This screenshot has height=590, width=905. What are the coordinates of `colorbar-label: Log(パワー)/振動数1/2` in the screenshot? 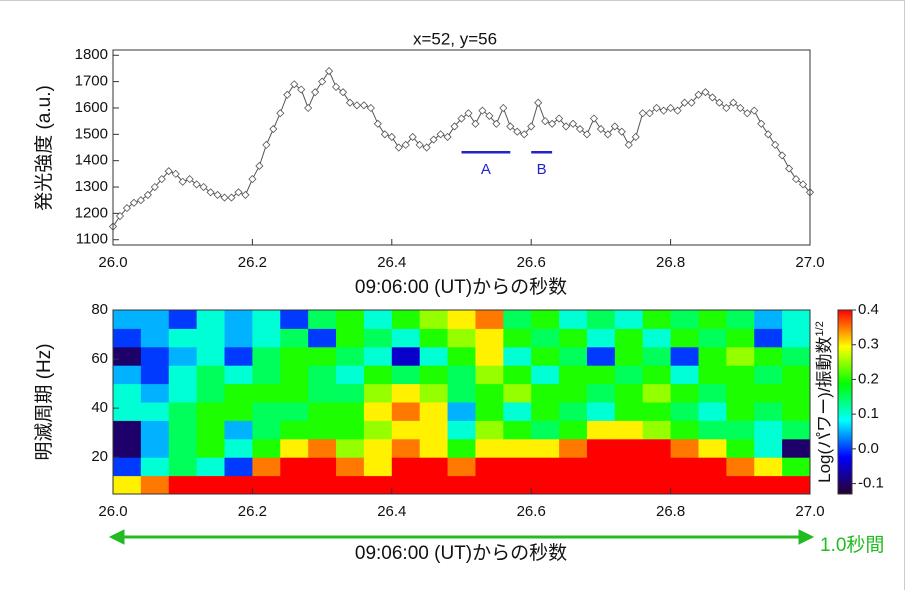 It's located at (824, 402).